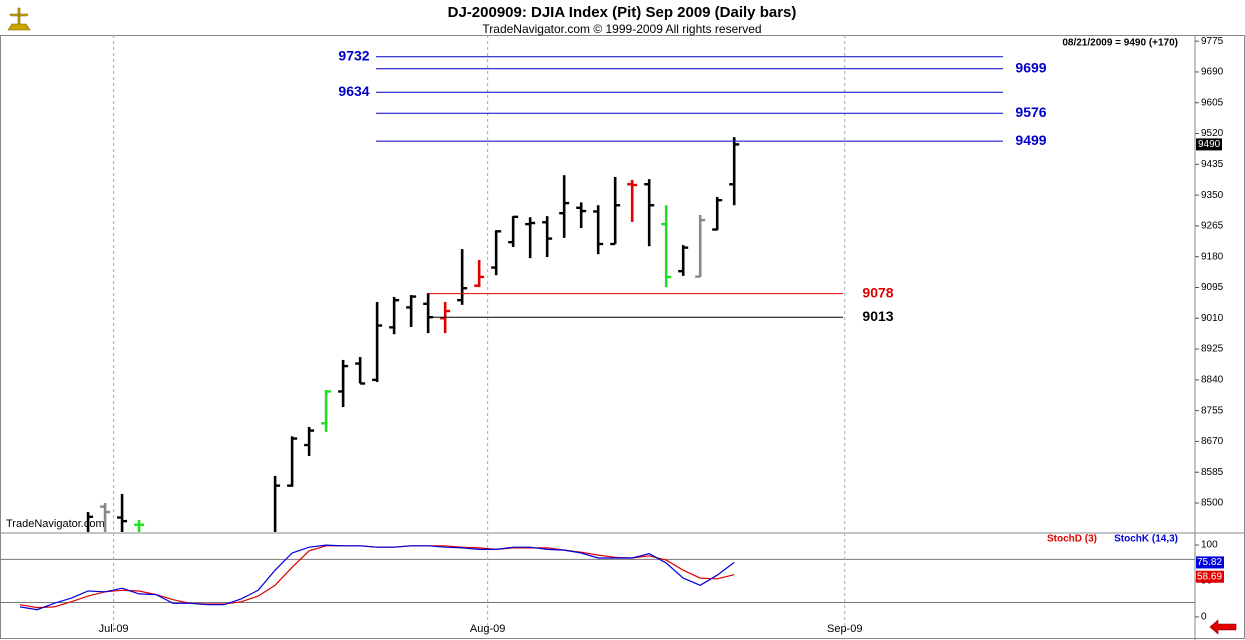 This screenshot has width=1245, height=640. I want to click on level-label: 9699, so click(1030, 67).